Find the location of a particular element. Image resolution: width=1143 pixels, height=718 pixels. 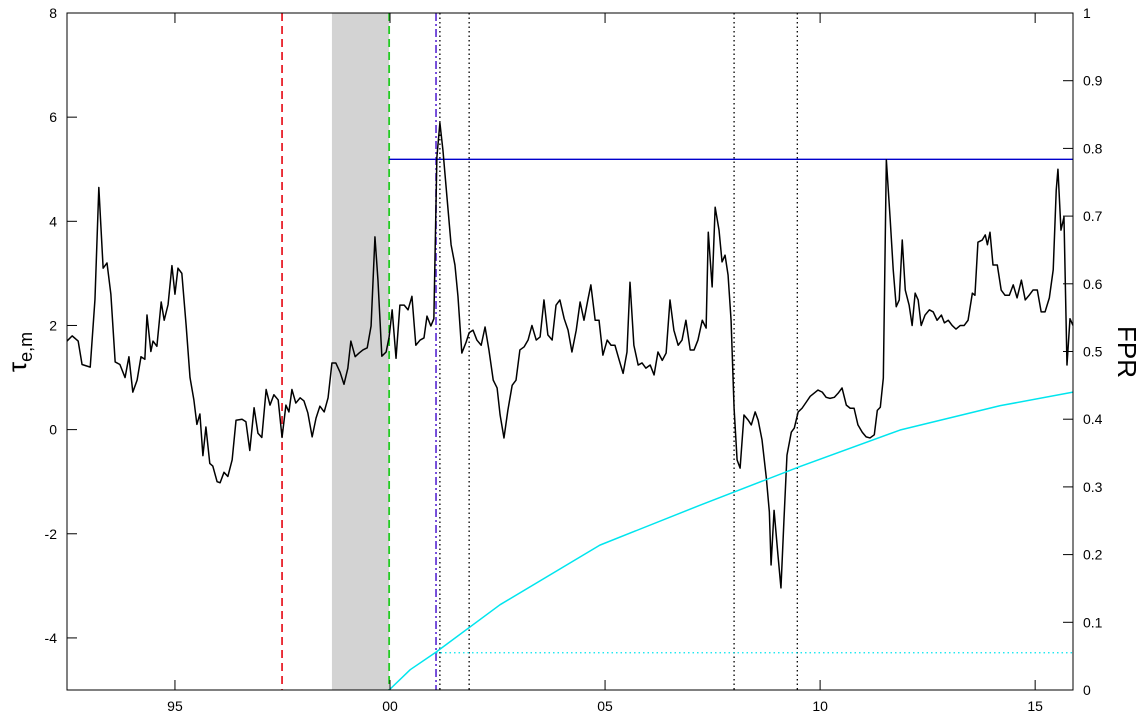

y2-tick-label: 0.2 is located at coordinates (1093, 555).